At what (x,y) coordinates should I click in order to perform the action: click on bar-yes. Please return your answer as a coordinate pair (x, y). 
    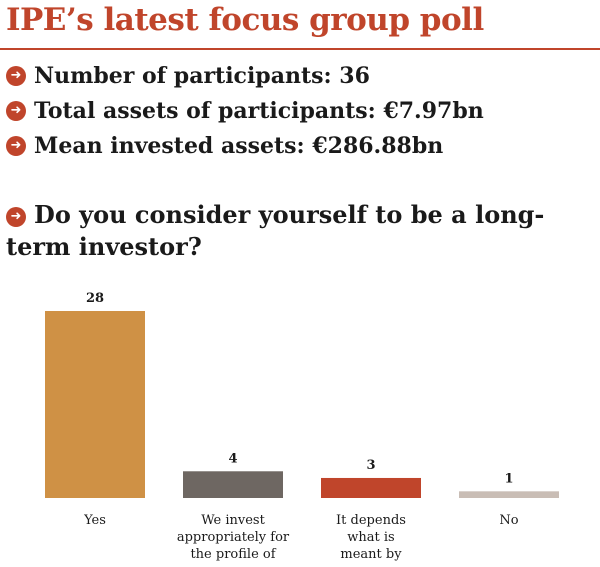
    Looking at the image, I should click on (95, 404).